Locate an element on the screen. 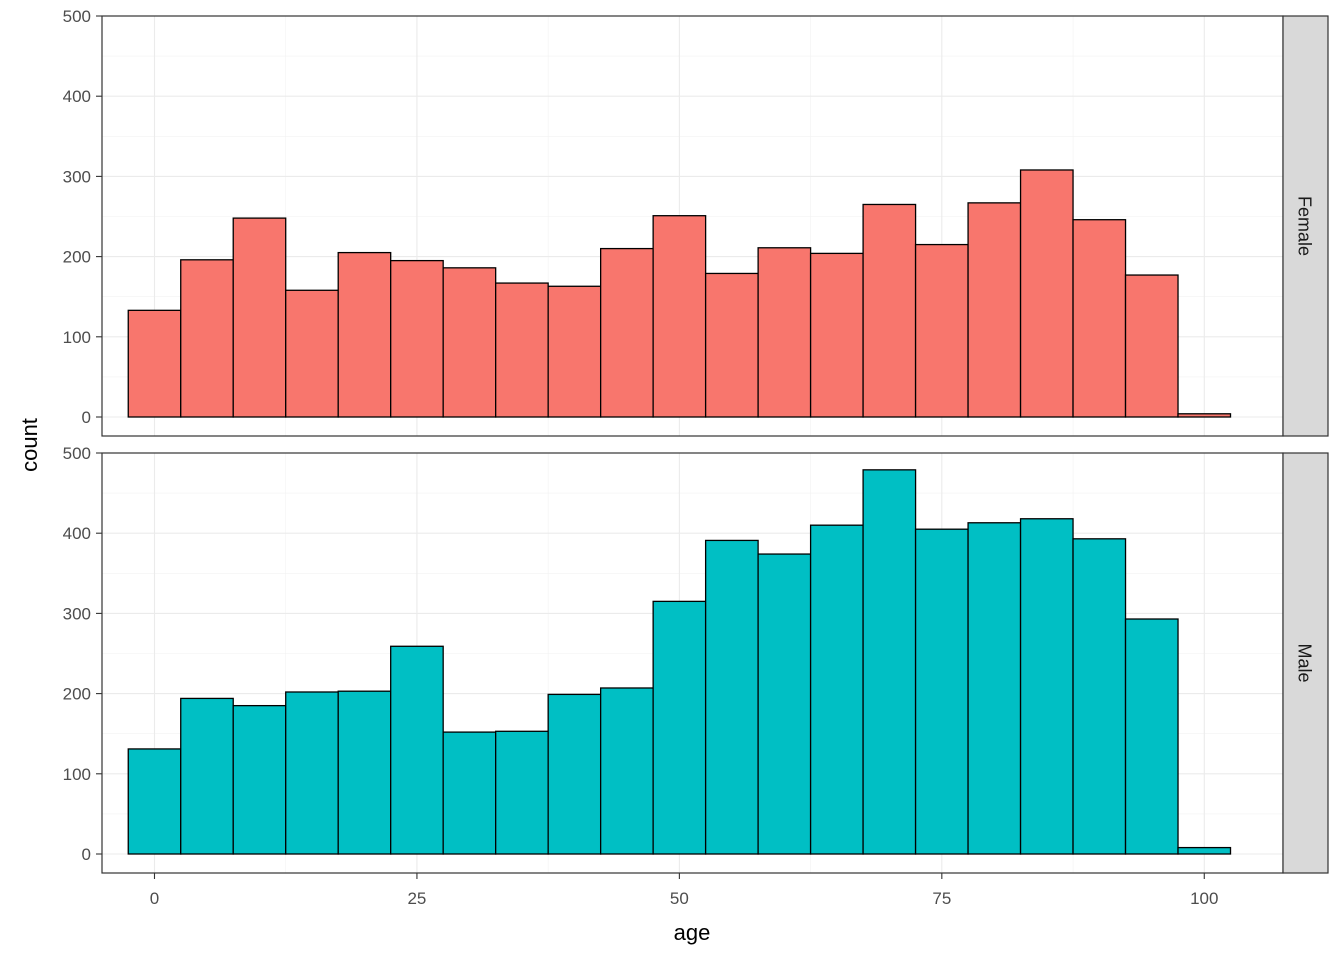  facet-strip-label-female: Female is located at coordinates (1305, 226).